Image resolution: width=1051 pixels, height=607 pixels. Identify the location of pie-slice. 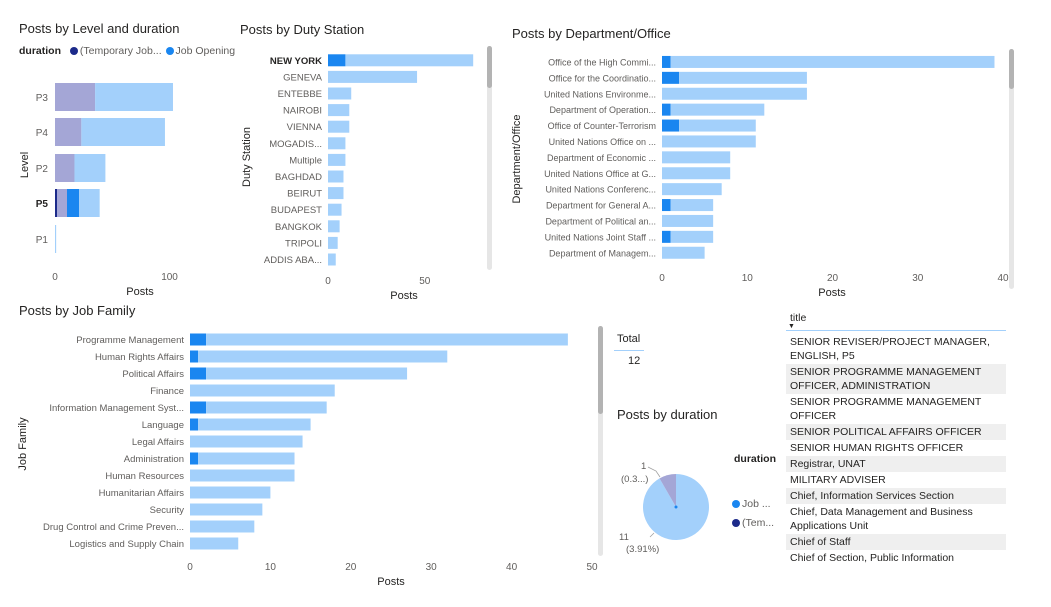
(667, 490).